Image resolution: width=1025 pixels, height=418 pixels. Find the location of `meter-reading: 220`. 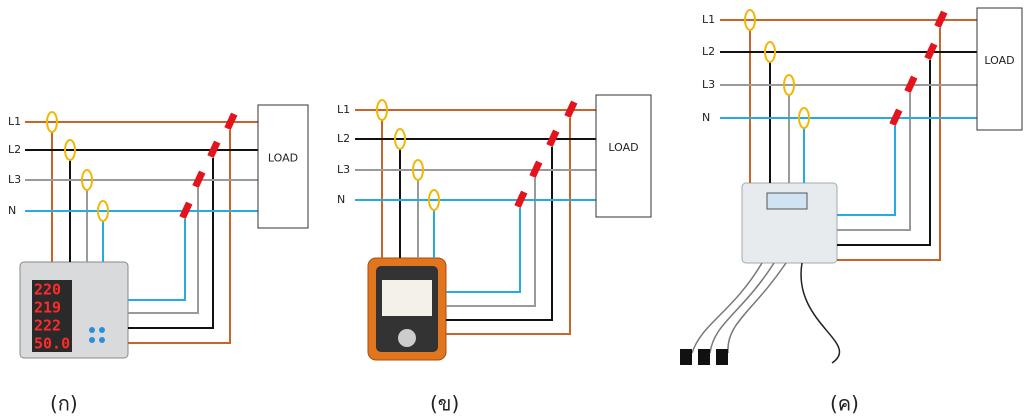

meter-reading: 220 is located at coordinates (47, 290).